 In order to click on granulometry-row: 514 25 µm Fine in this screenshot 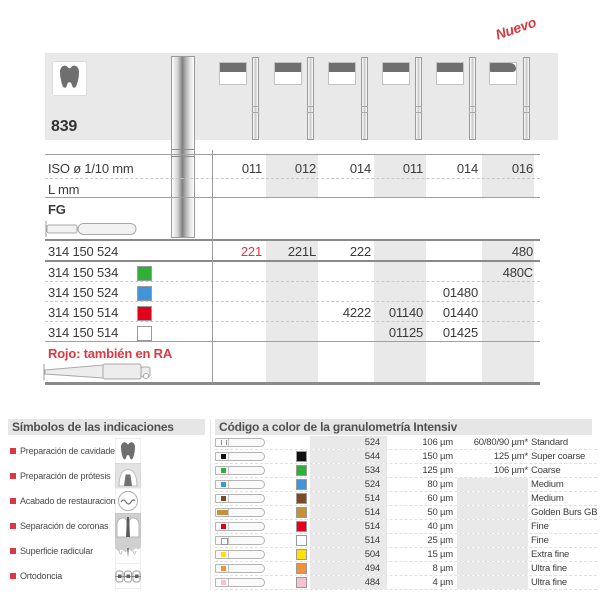, I will do `click(406, 541)`.